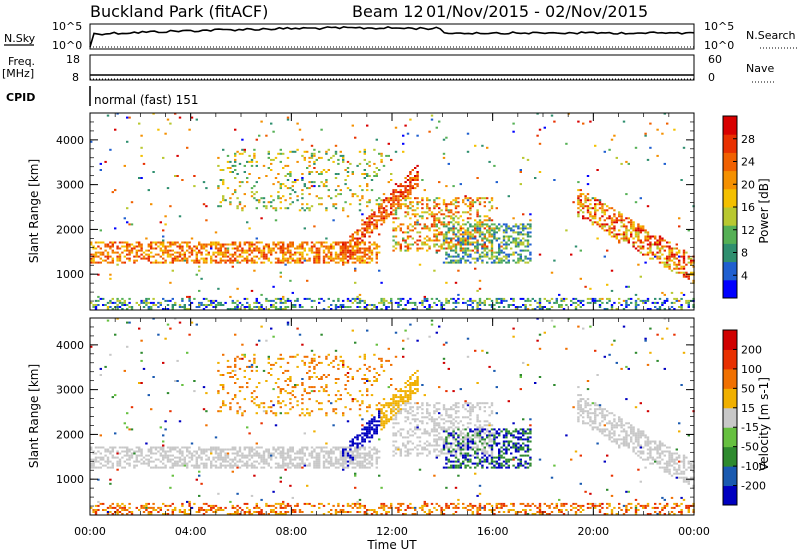 This screenshot has height=554, width=800. I want to click on power-cbar-tick: 20, so click(748, 184).